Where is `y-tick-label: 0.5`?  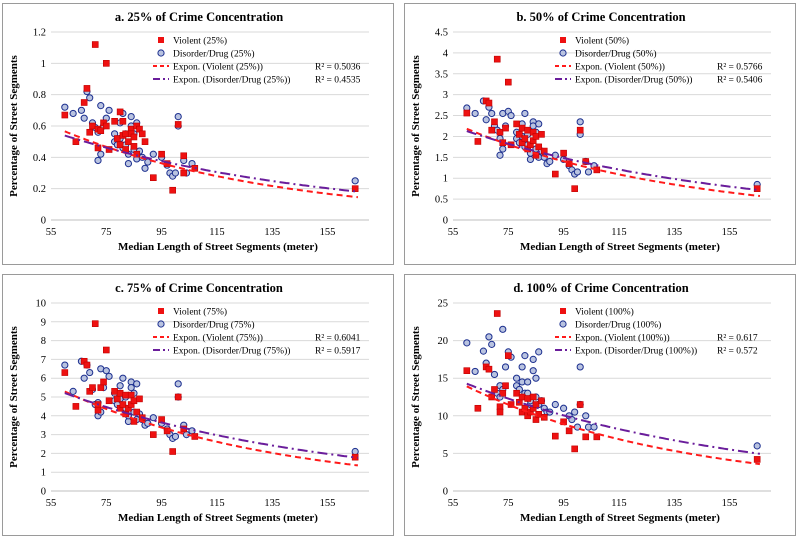 y-tick-label: 0.5 is located at coordinates (441, 200).